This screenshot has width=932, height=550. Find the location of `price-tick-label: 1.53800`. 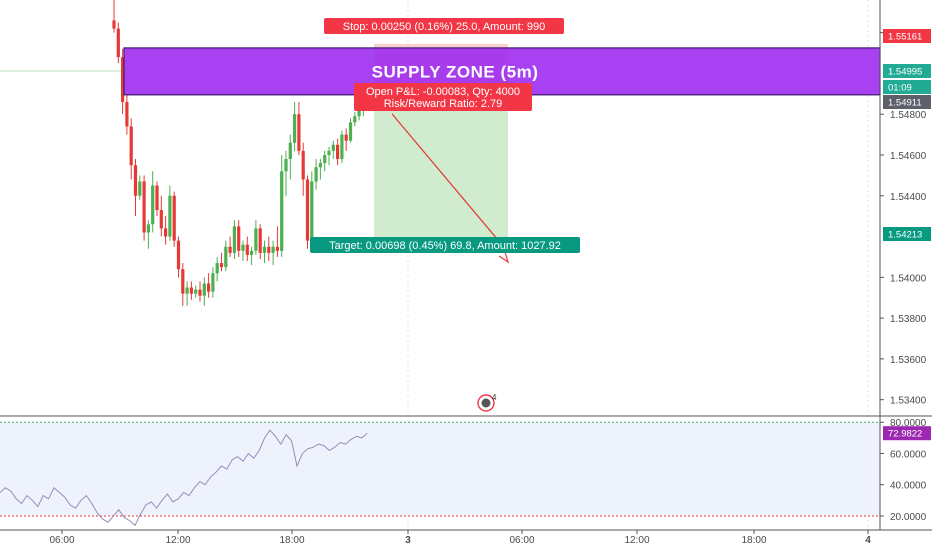

price-tick-label: 1.53800 is located at coordinates (908, 319).